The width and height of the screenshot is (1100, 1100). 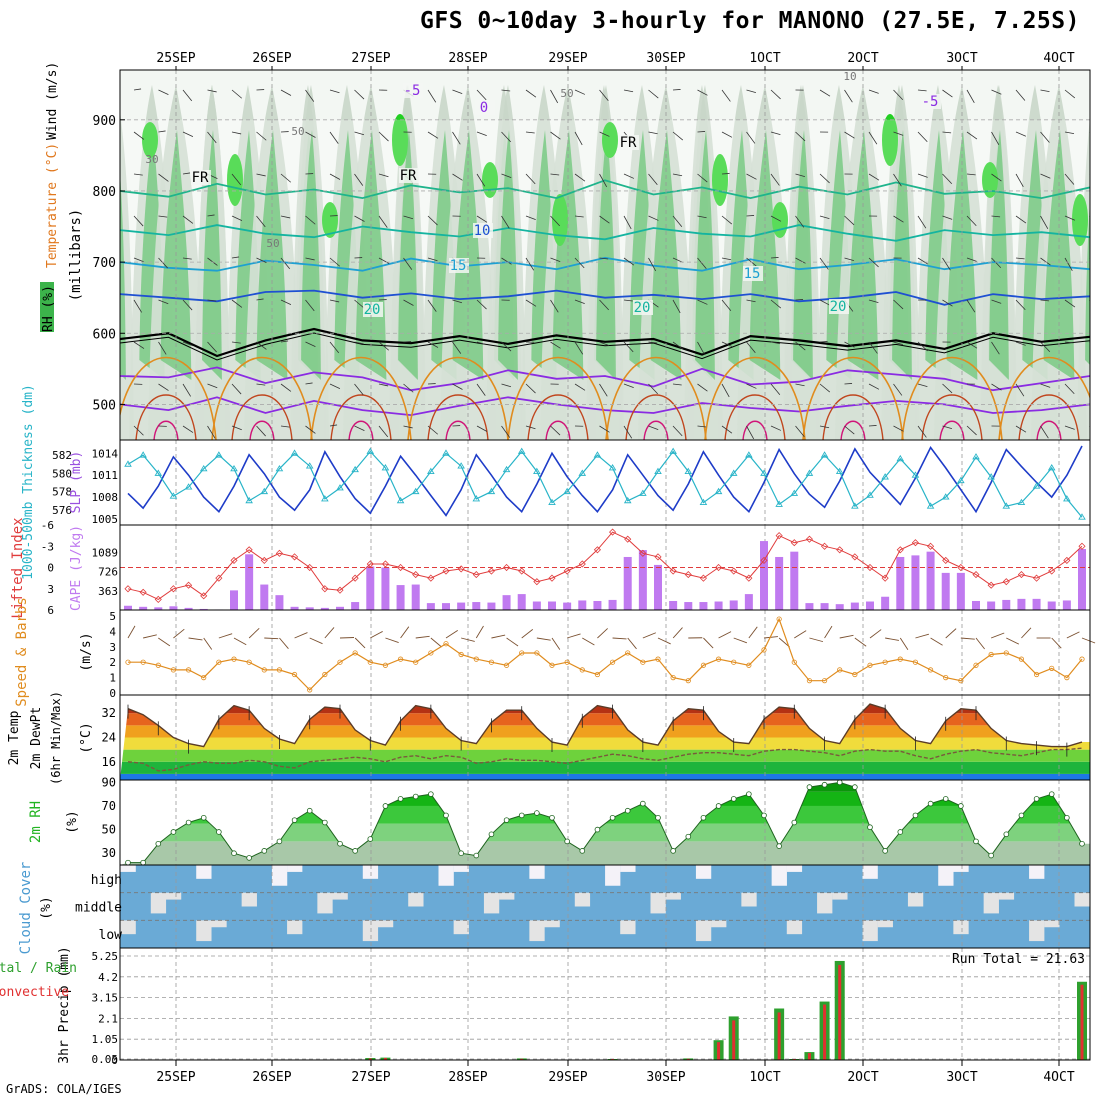 I want to click on precip-tick-label: 3.15, so click(x=105, y=998).